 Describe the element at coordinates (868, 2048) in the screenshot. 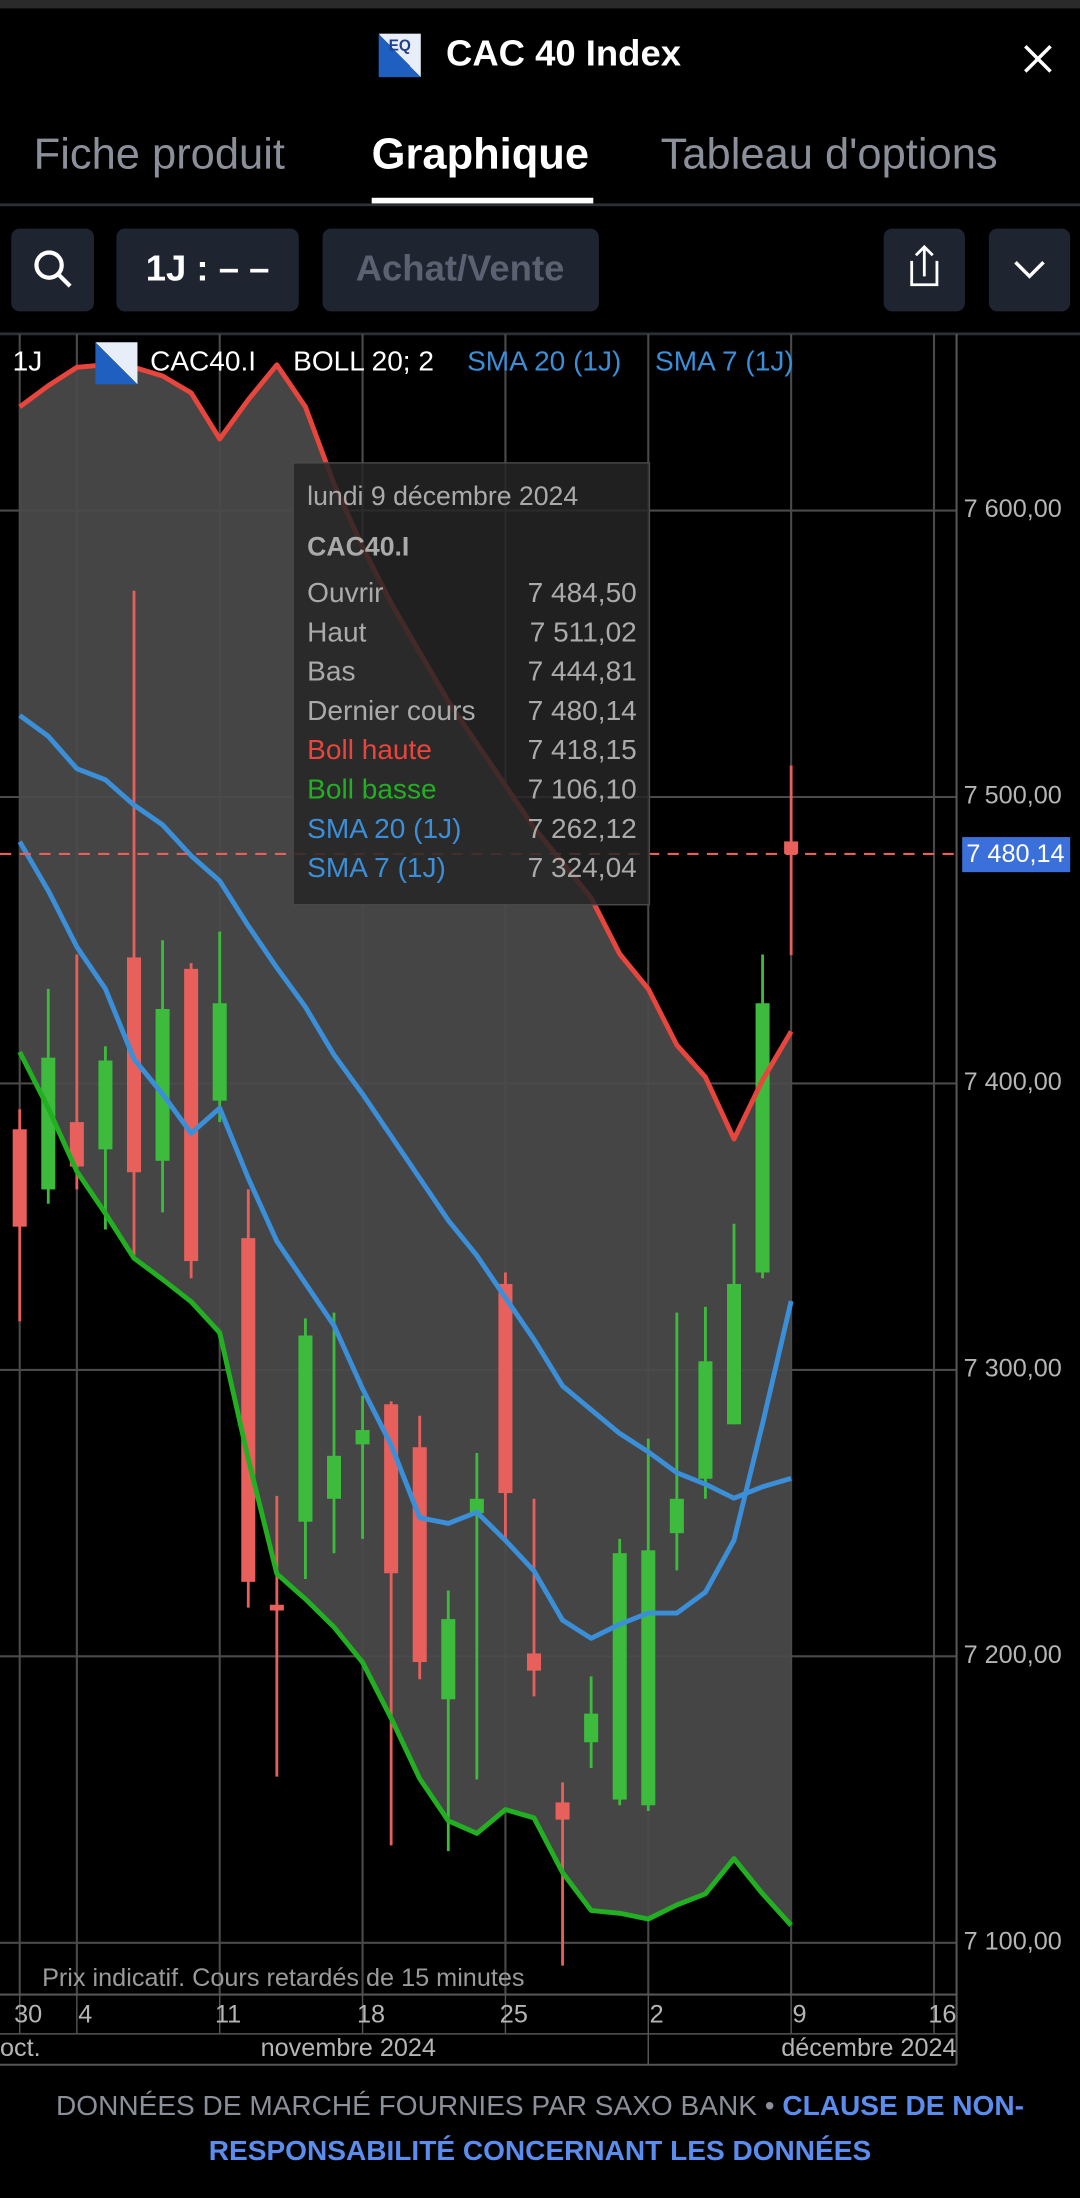

I see `month-label: décembre 2024` at that location.